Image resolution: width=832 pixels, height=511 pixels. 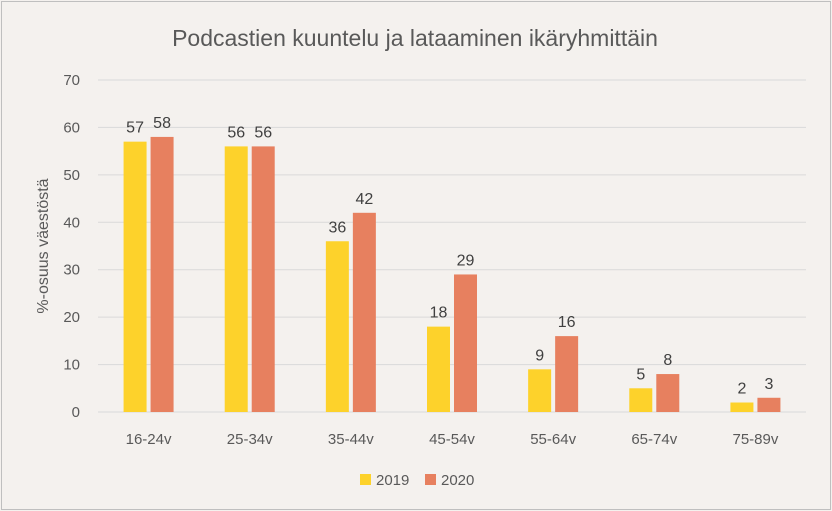 I want to click on data-label: 36, so click(x=337, y=227).